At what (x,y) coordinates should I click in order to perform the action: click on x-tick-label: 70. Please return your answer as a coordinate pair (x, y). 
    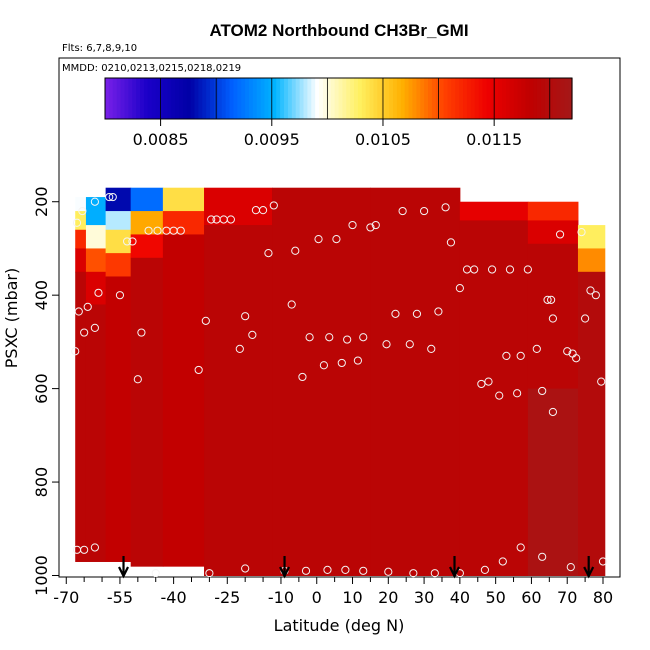
    Looking at the image, I should click on (567, 597).